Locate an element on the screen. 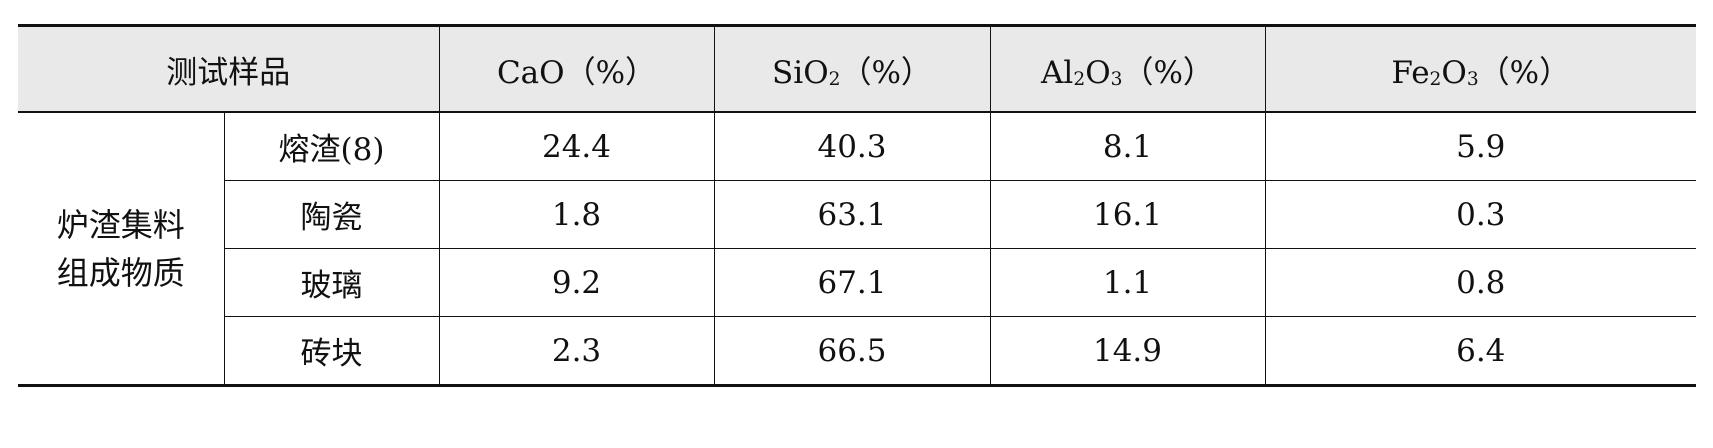 This screenshot has height=448, width=1713. header-fe2o3-sub2: 3 is located at coordinates (1472, 79).